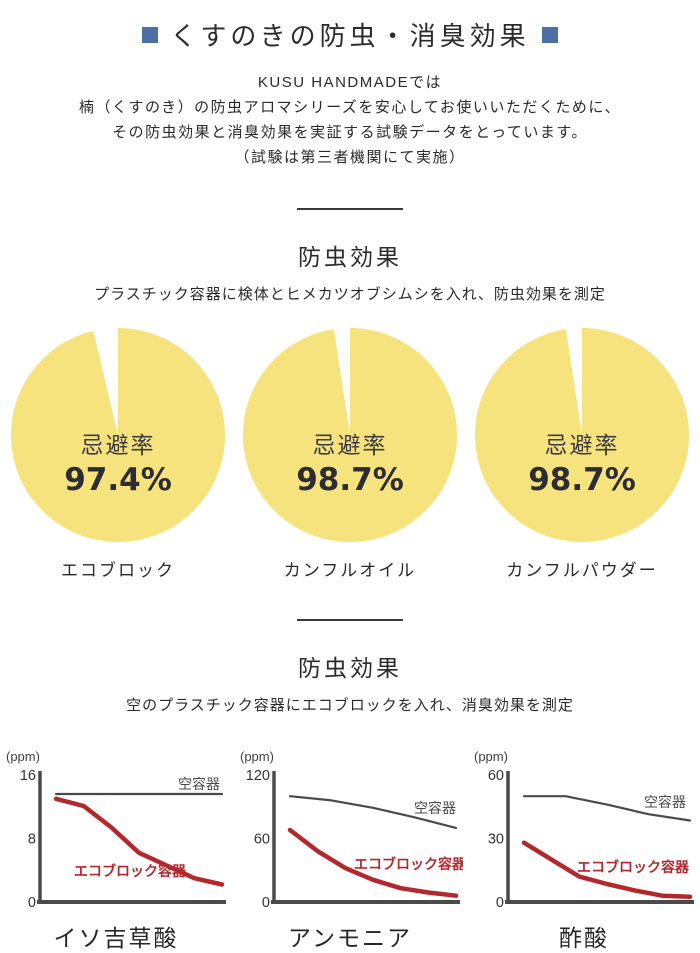  What do you see at coordinates (118, 480) in the screenshot?
I see `repellency-rate-value: 97.4%` at bounding box center [118, 480].